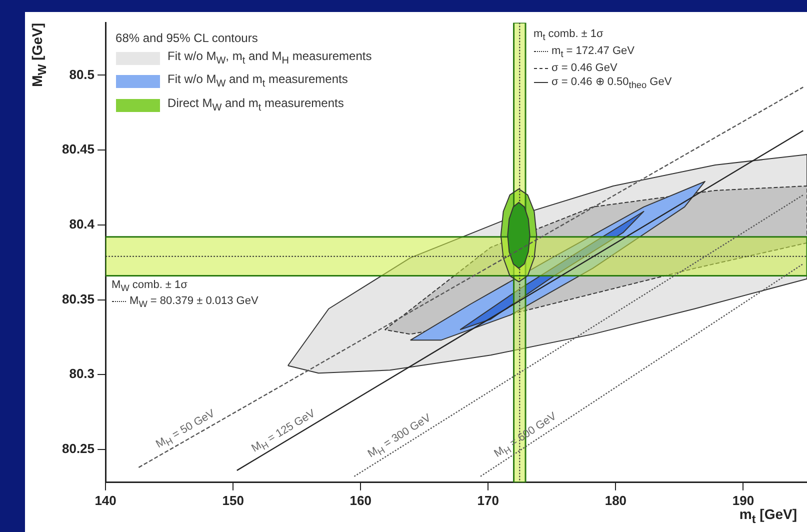 The height and width of the screenshot is (532, 807). I want to click on legend-label: Direct M$_{W}$ and m$_{t}$ measurements, so click(256, 104).